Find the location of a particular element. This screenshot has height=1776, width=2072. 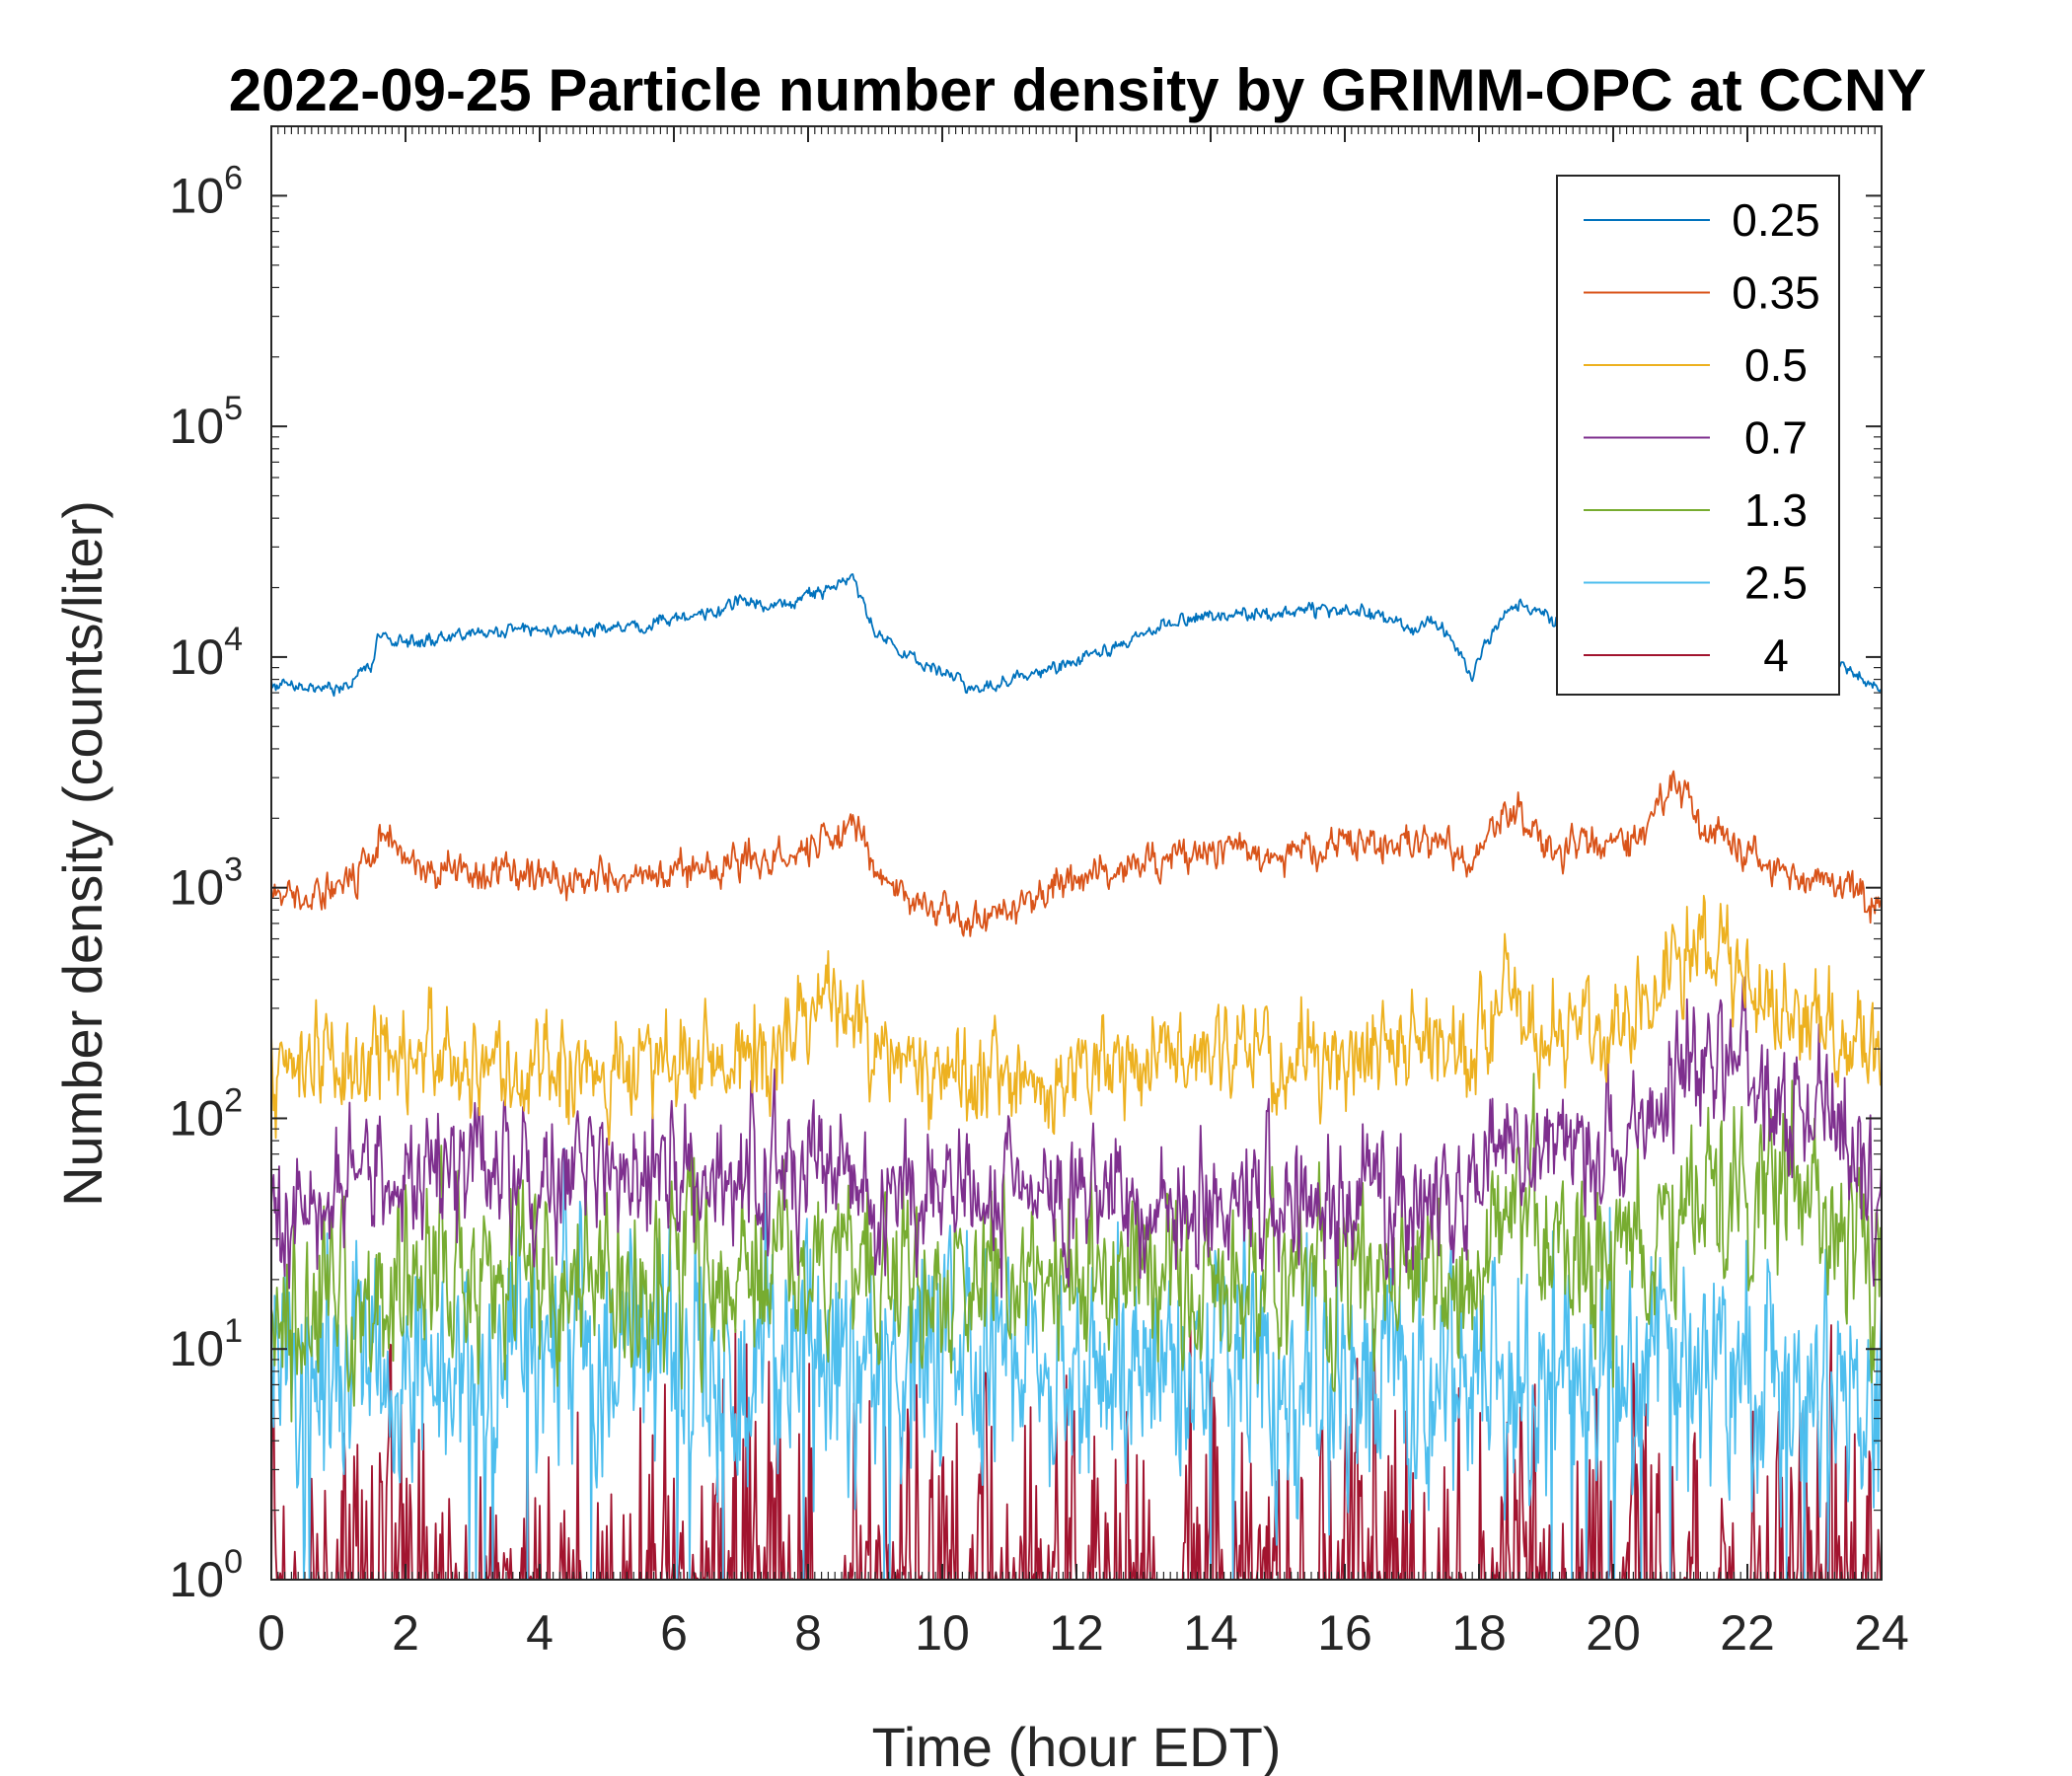

x-tick-label: 4 is located at coordinates (540, 1633).